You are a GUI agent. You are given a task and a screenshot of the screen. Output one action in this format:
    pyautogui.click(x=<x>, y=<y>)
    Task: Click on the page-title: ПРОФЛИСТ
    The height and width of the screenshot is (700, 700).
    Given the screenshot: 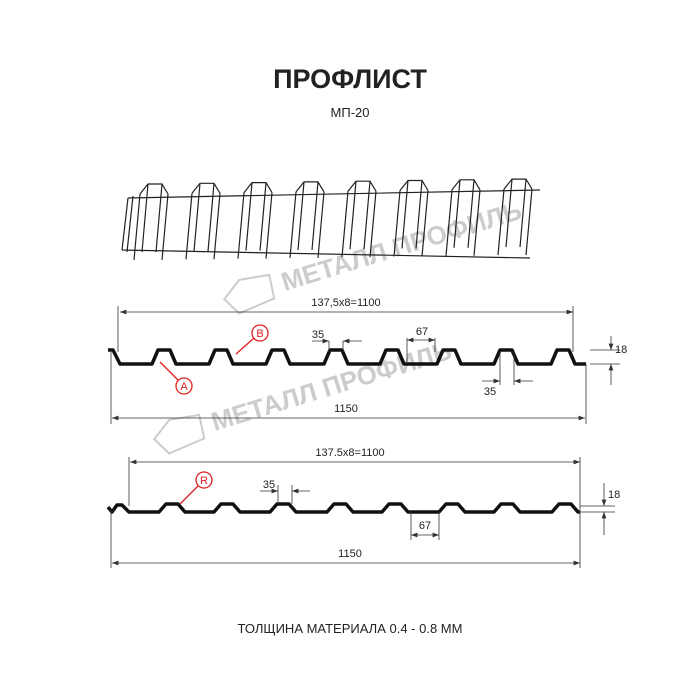 What is the action you would take?
    pyautogui.click(x=350, y=79)
    